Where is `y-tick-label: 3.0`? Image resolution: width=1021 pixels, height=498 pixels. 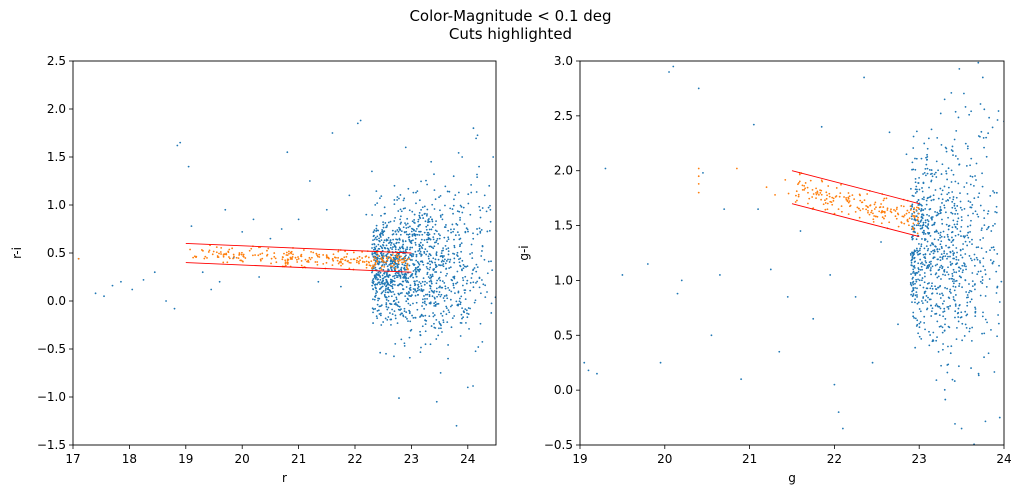 y-tick-label: 3.0 is located at coordinates (563, 61).